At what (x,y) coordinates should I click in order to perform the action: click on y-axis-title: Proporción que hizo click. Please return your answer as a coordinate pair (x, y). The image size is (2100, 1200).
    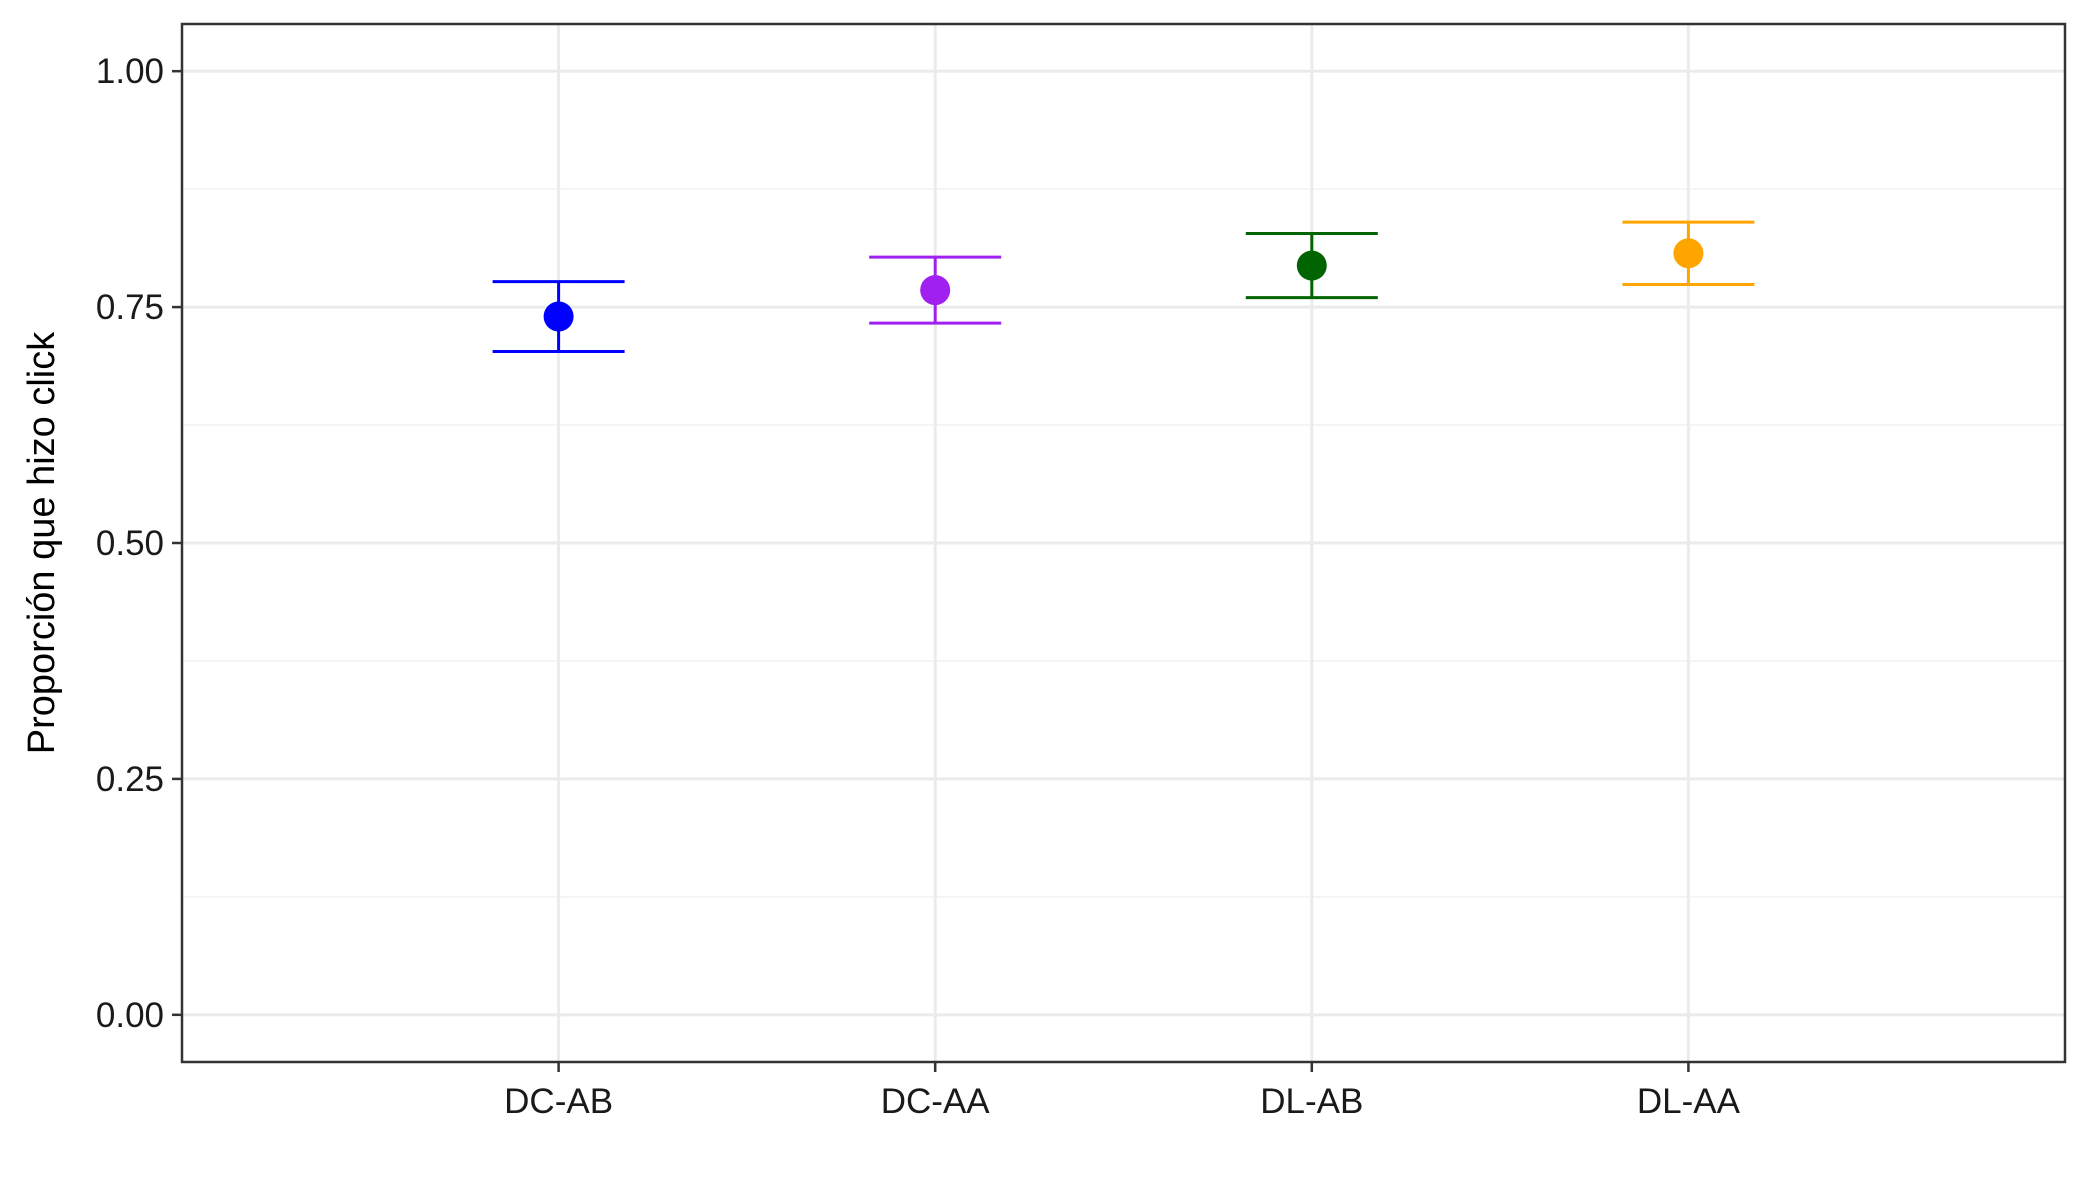
    Looking at the image, I should click on (42, 542).